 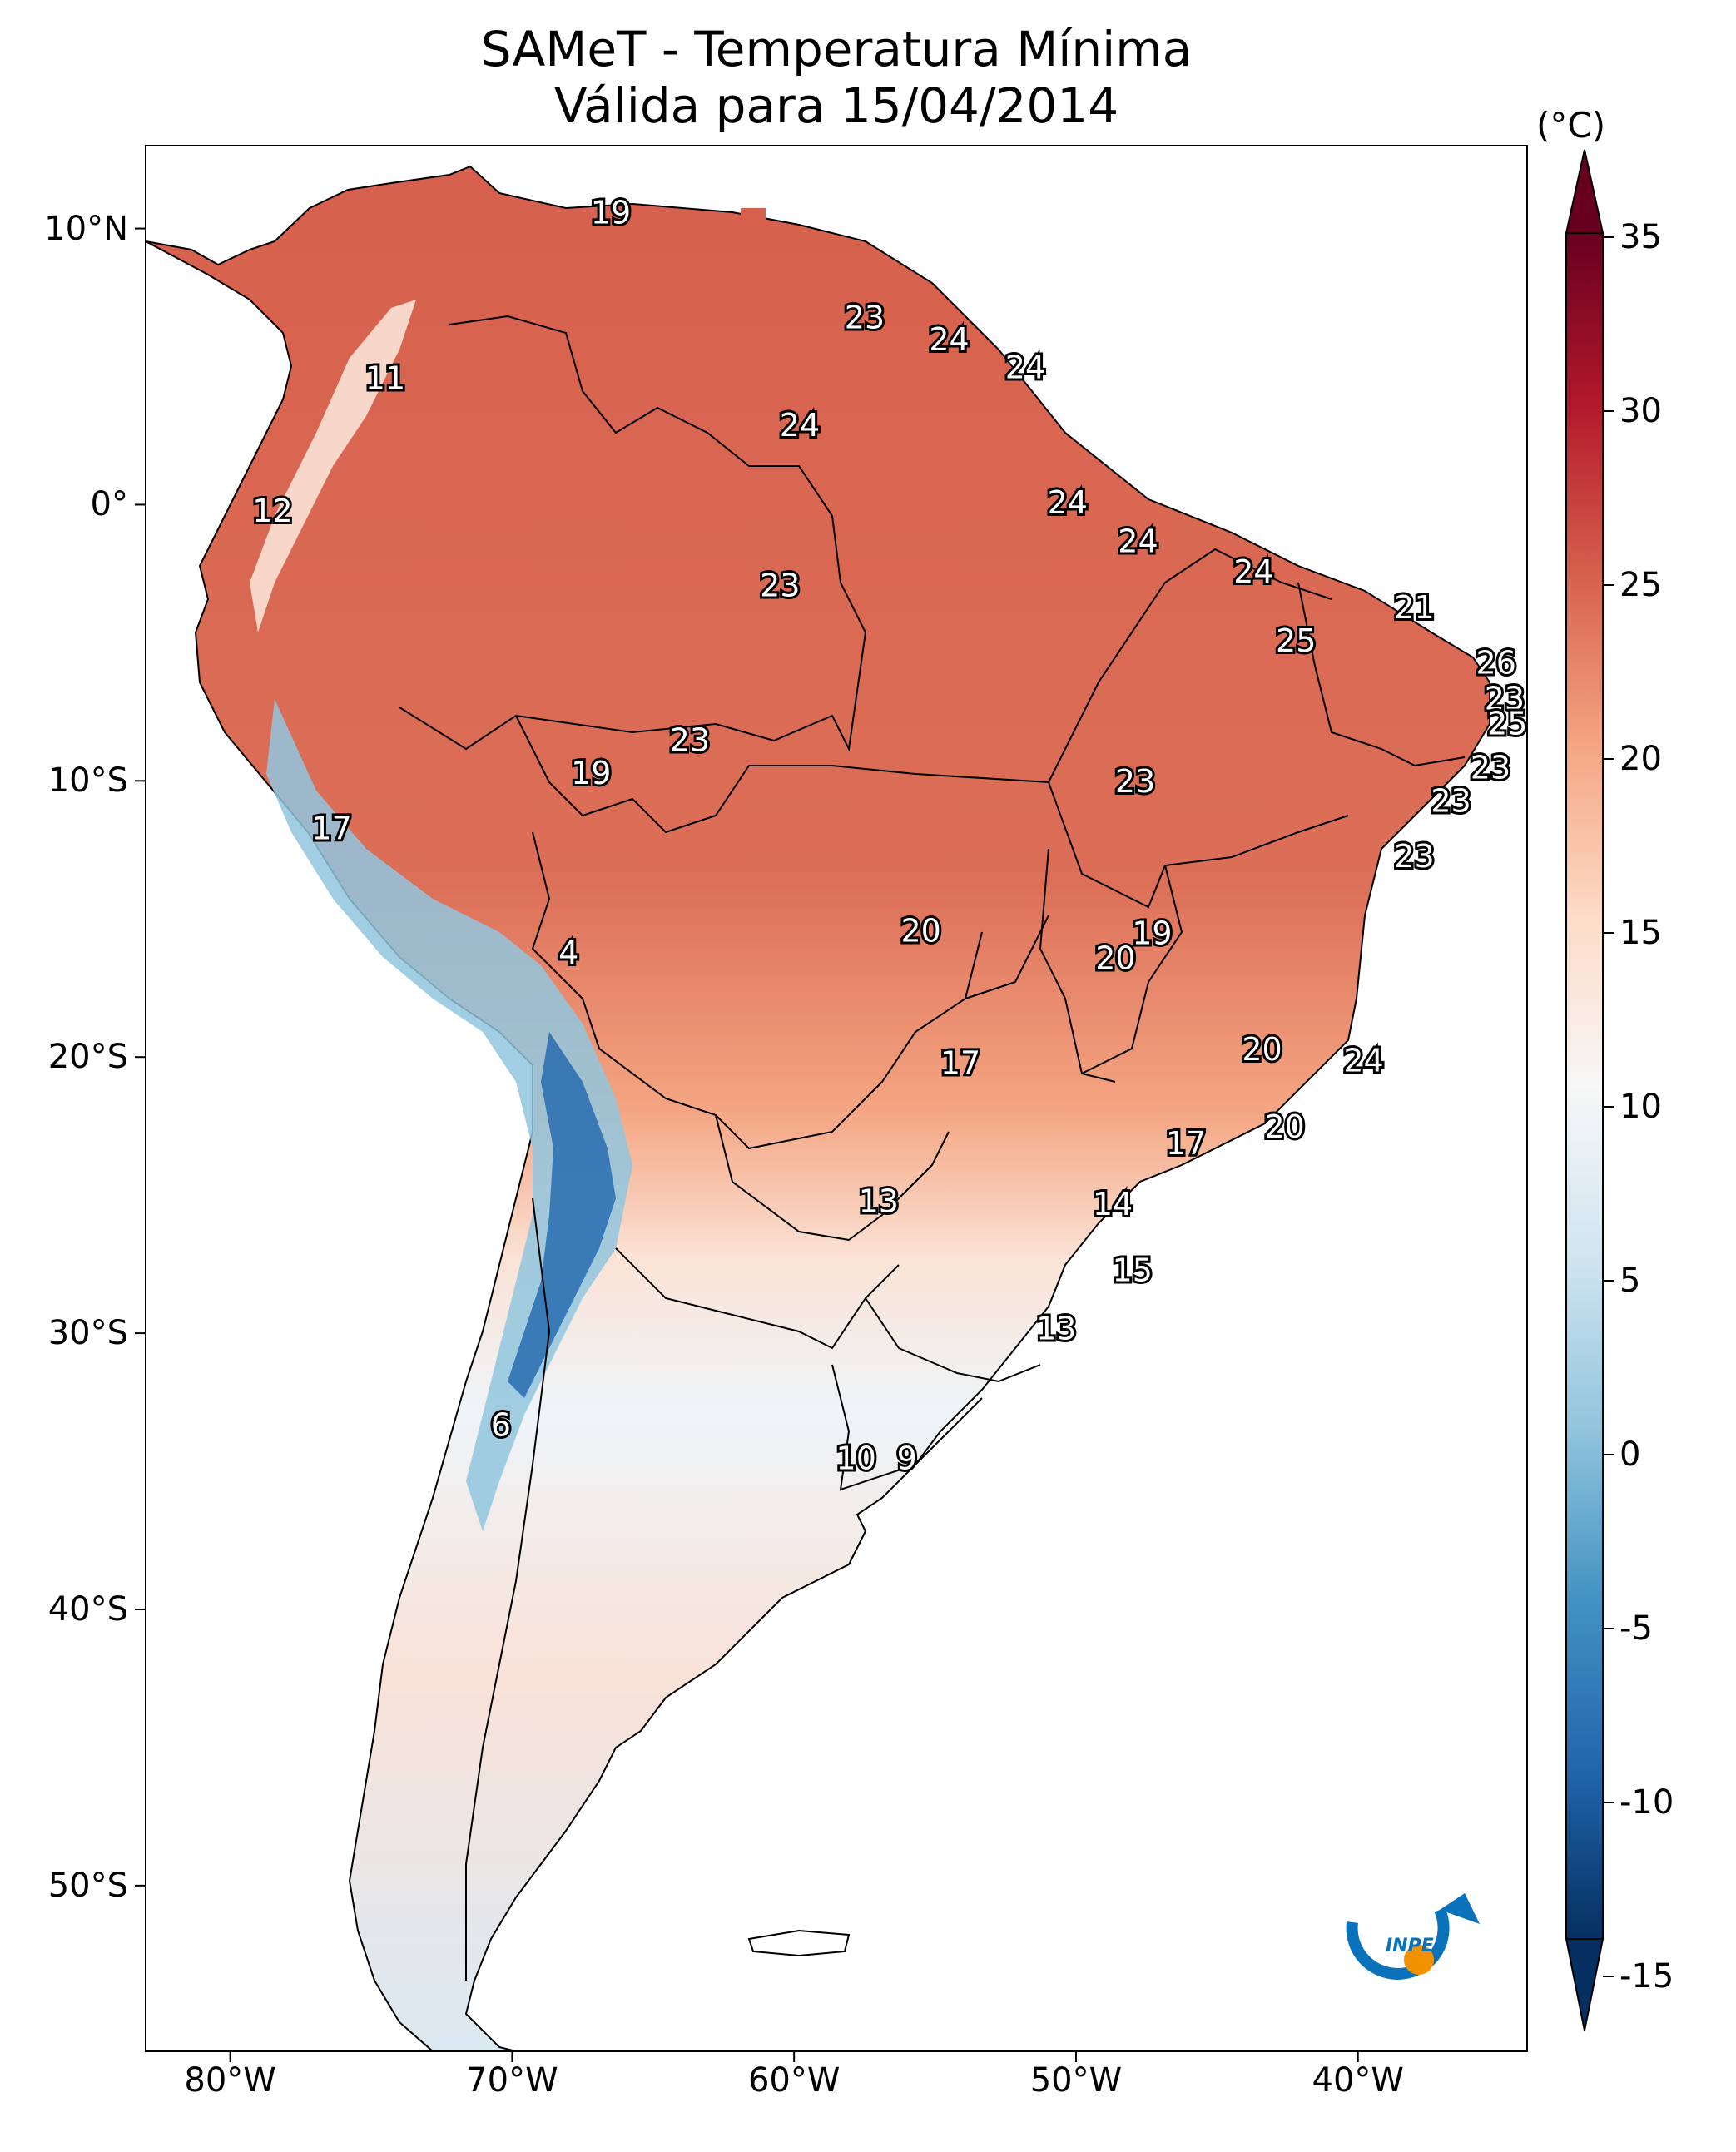 What do you see at coordinates (1585, 1086) in the screenshot?
I see `colorbar-gradient` at bounding box center [1585, 1086].